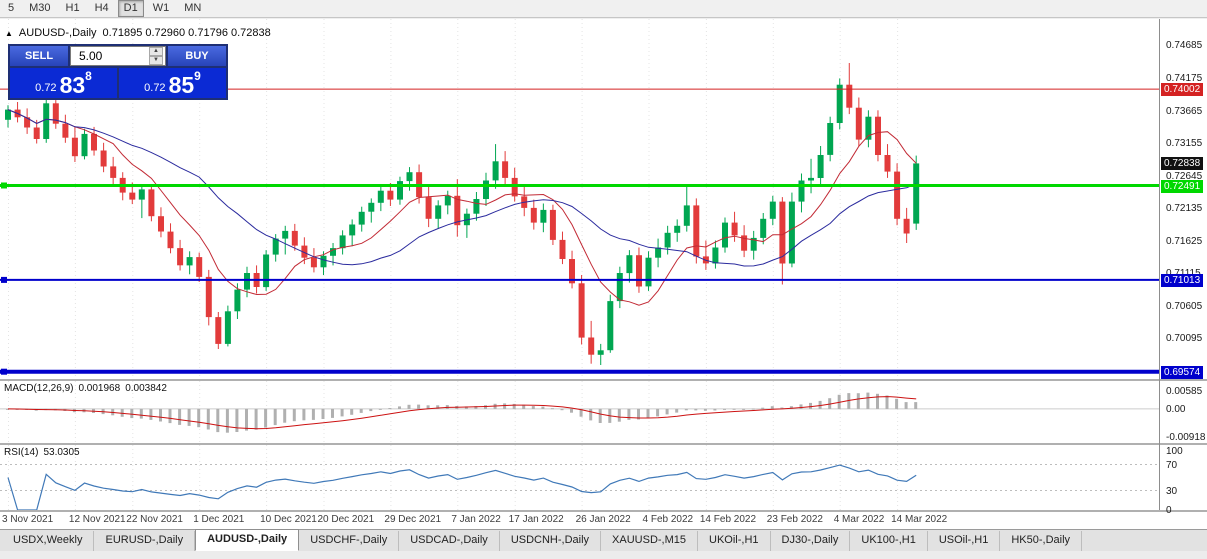 Image resolution: width=1207 pixels, height=559 pixels. I want to click on chart-tab-usdcad-daily: USDCAD-,Daily, so click(449, 541).